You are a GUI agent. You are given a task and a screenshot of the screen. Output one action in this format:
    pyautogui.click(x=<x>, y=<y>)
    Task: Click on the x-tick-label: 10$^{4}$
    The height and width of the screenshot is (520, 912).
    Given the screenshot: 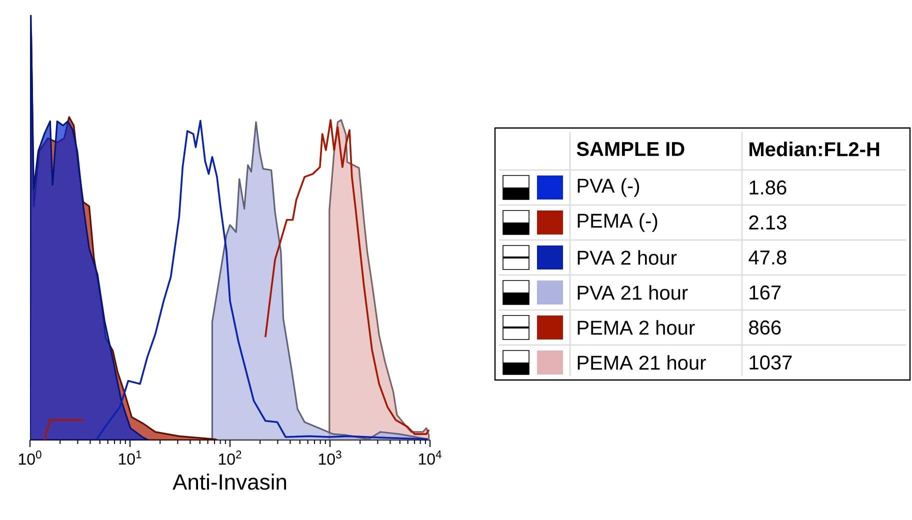 What is the action you would take?
    pyautogui.click(x=430, y=457)
    